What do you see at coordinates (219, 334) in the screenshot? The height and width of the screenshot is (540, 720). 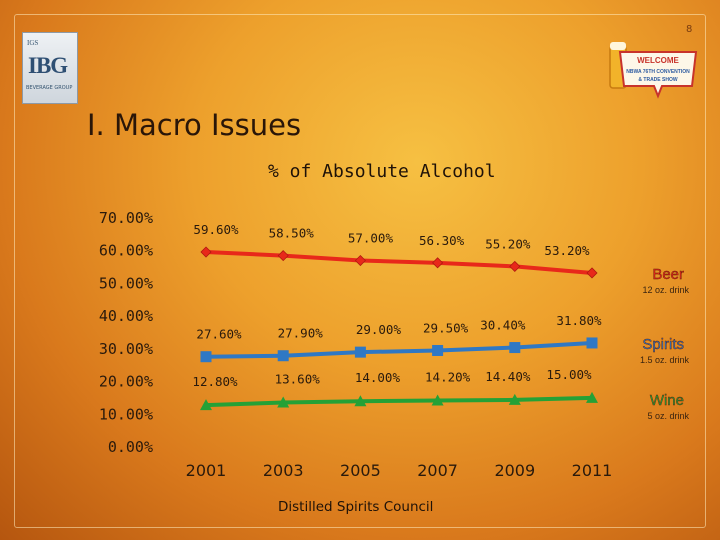 I see `data-label: 27.60%` at bounding box center [219, 334].